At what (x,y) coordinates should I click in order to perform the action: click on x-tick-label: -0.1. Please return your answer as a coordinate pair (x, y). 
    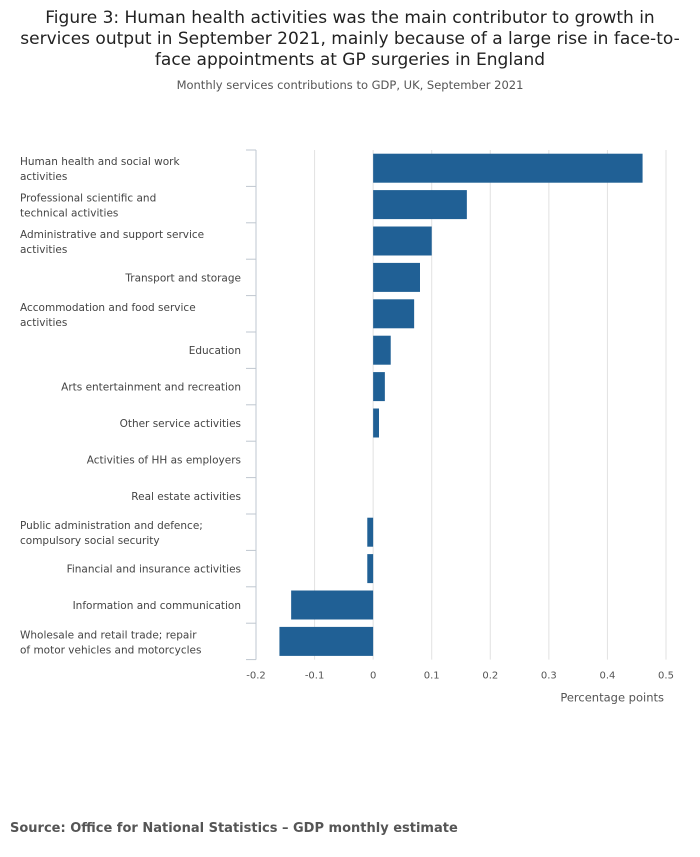
    Looking at the image, I should click on (315, 676).